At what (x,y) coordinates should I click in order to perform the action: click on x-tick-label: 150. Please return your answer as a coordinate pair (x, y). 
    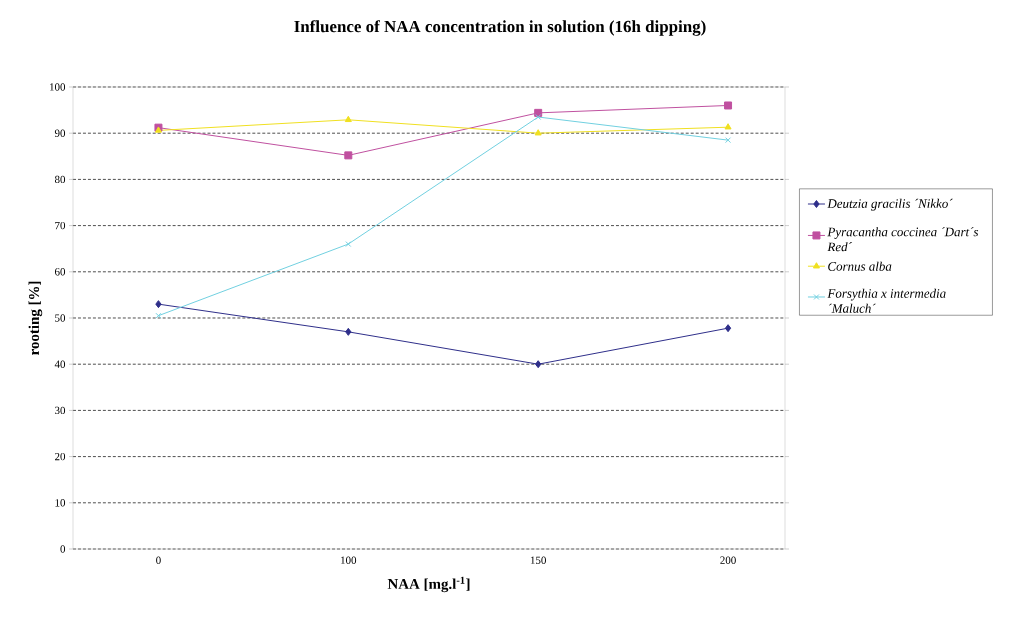
    Looking at the image, I should click on (538, 560).